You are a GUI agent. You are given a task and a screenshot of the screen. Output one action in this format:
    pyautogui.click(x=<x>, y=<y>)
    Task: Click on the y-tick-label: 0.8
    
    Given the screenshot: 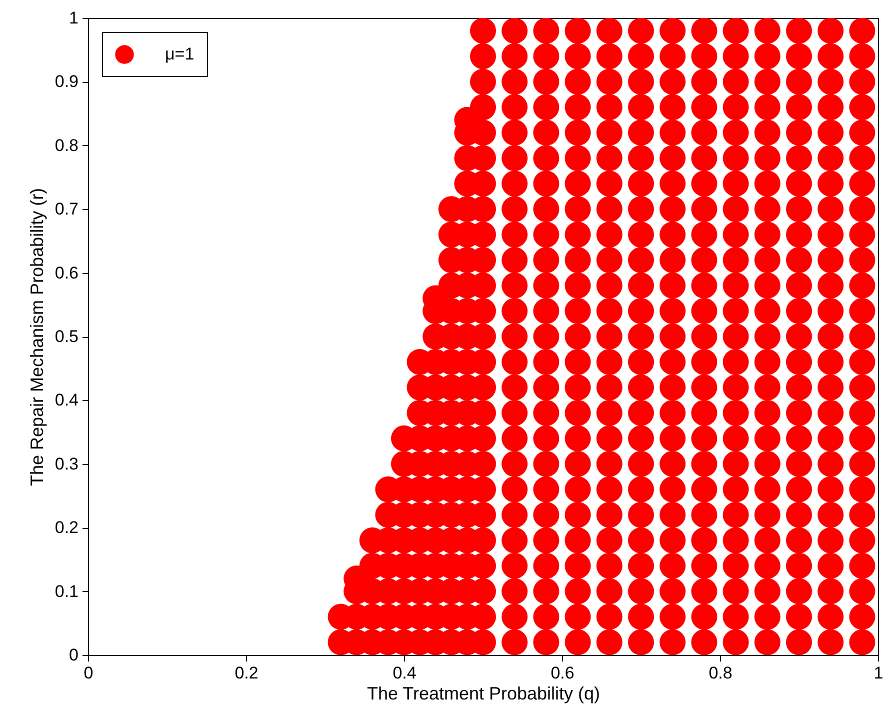 What is the action you would take?
    pyautogui.click(x=66, y=145)
    